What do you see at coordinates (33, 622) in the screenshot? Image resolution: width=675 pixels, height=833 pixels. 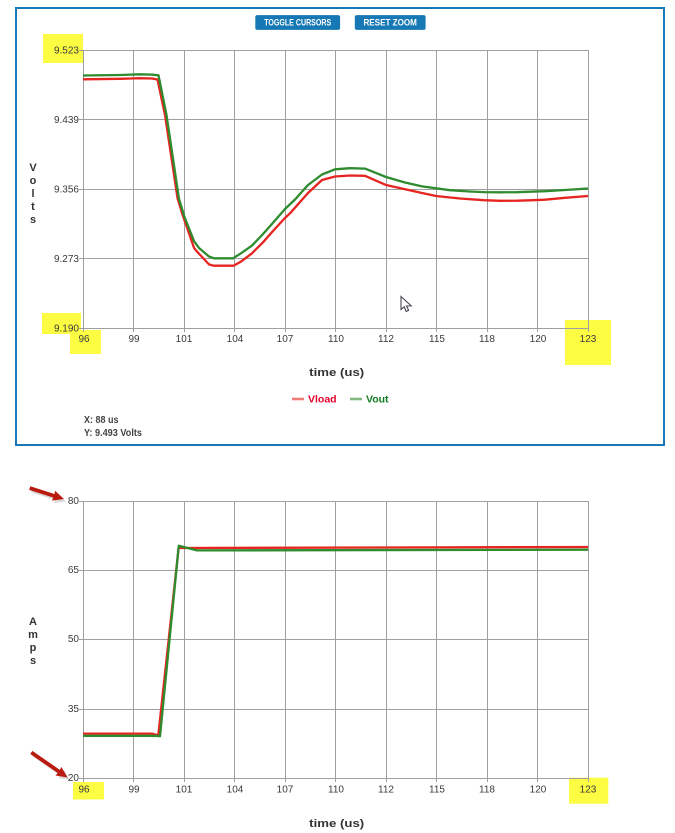 I see `svg-text: A` at bounding box center [33, 622].